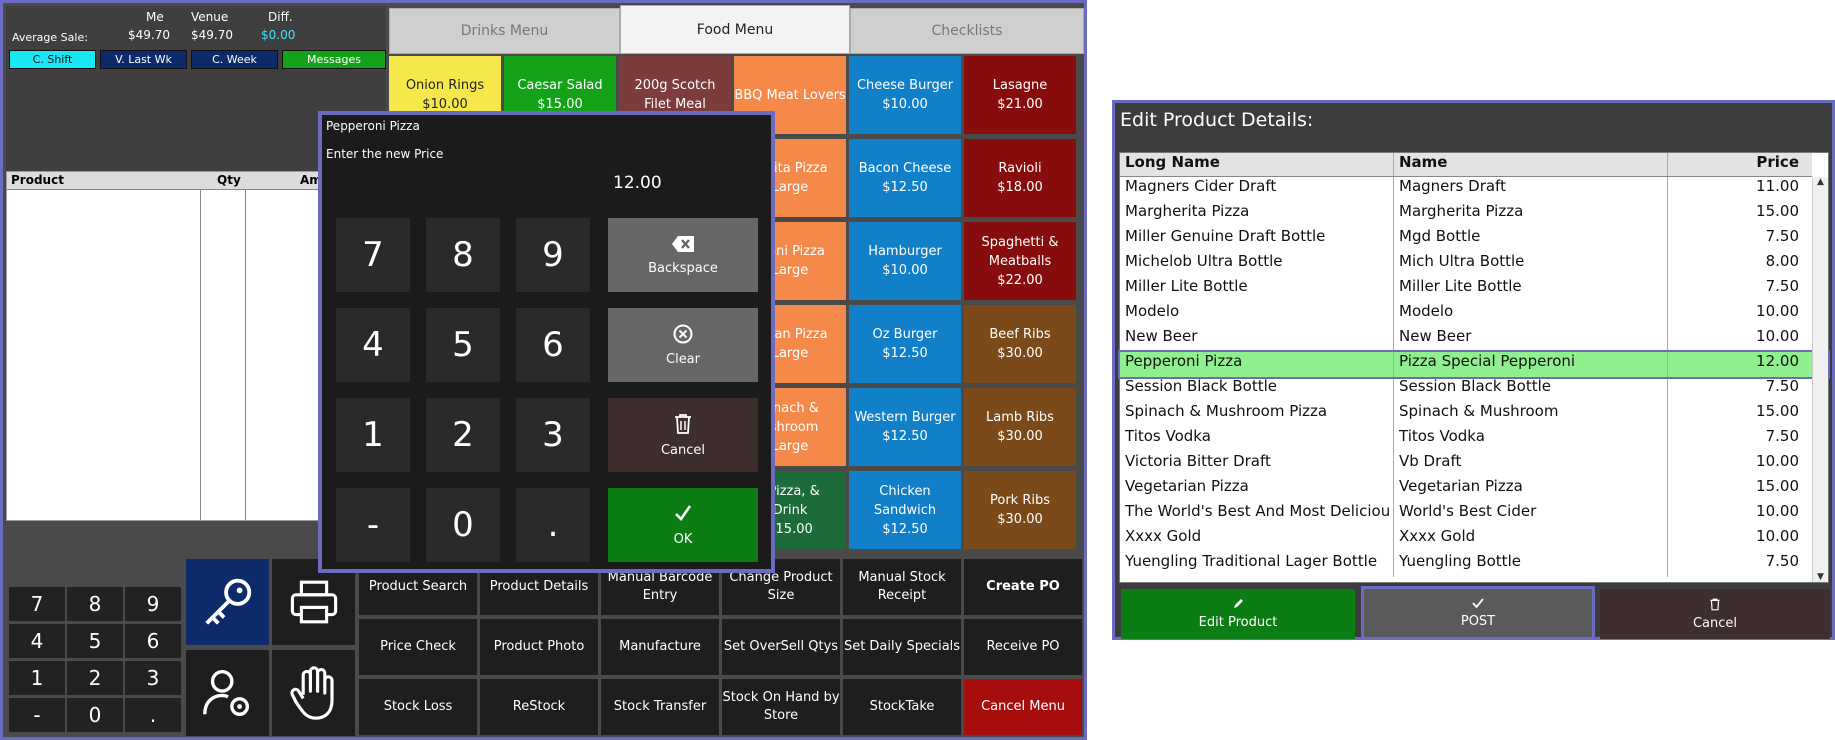 Image resolution: width=1835 pixels, height=740 pixels. Describe the element at coordinates (153, 604) in the screenshot. I see `keypad-key-2: 9` at that location.